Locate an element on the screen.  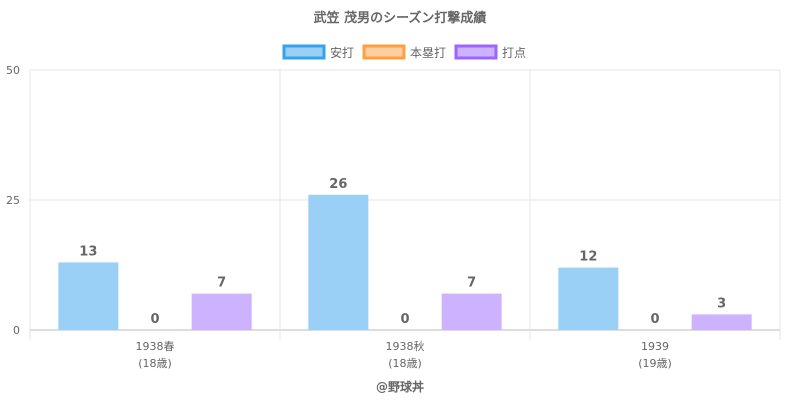
data-label: 3 is located at coordinates (721, 303).